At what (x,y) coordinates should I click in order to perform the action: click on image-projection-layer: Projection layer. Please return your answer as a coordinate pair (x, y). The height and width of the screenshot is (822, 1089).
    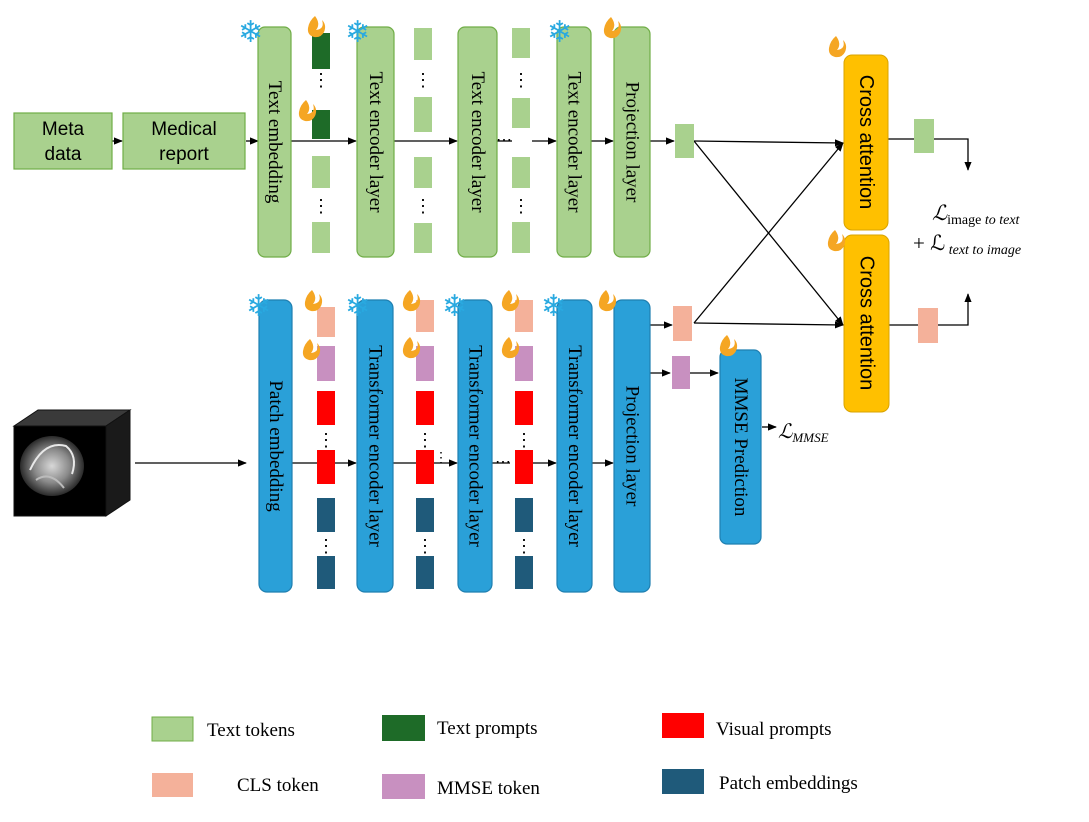
    Looking at the image, I should click on (632, 446).